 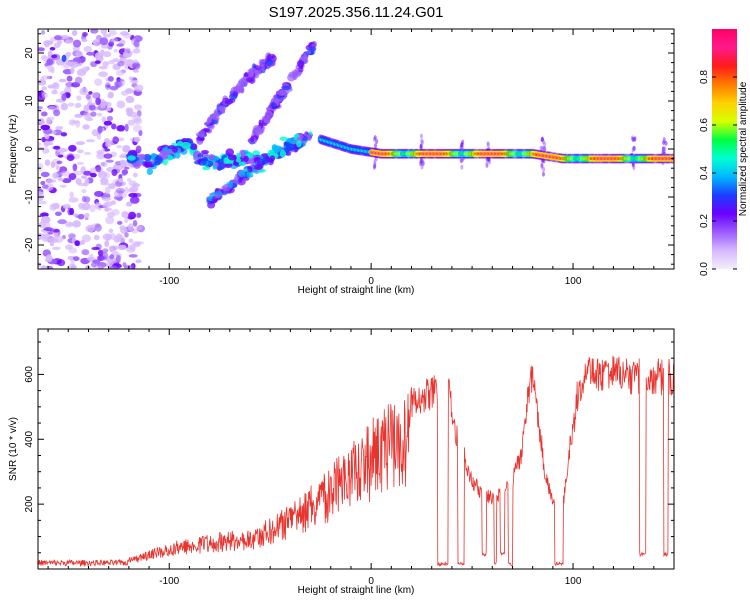 What do you see at coordinates (704, 125) in the screenshot?
I see `colorbar-tick-label: 0.6` at bounding box center [704, 125].